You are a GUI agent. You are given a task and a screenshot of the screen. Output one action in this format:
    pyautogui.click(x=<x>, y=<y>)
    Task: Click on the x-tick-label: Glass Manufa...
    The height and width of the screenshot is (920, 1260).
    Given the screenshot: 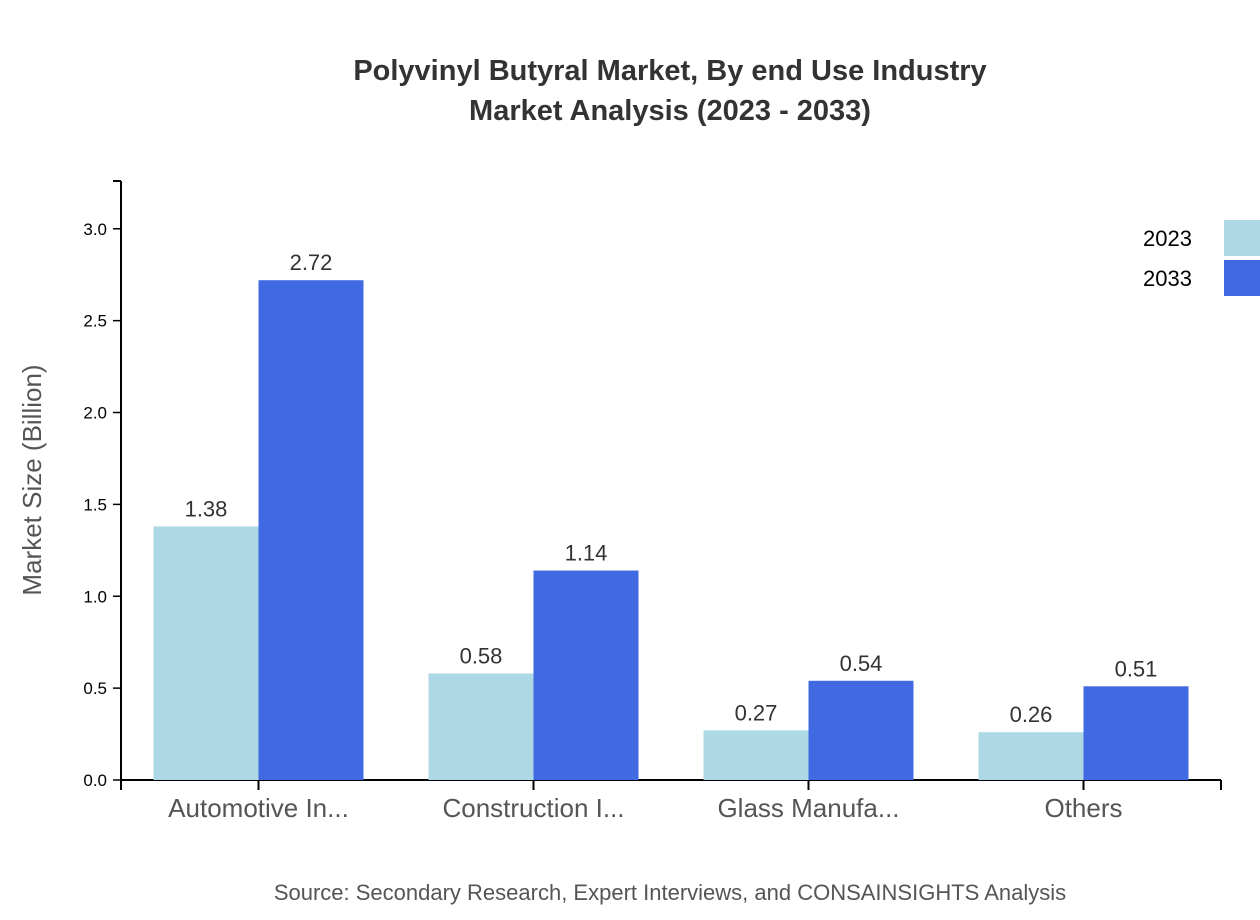 What is the action you would take?
    pyautogui.click(x=808, y=808)
    